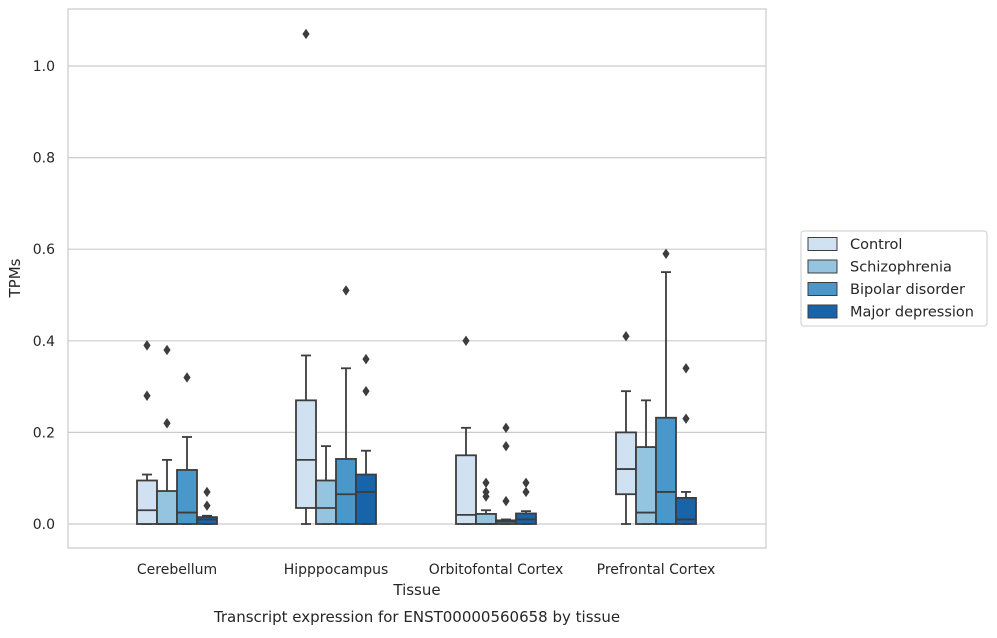 This screenshot has height=638, width=997. What do you see at coordinates (912, 313) in the screenshot?
I see `legend-label: Major depression` at bounding box center [912, 313].